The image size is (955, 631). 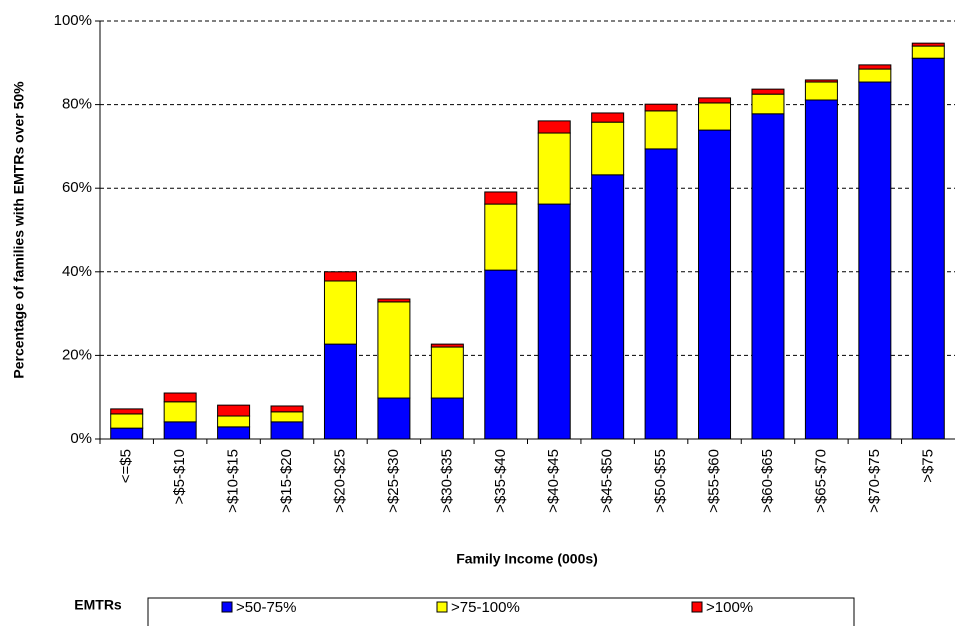 I want to click on x-tick-label: >$75, so click(x=927, y=466).